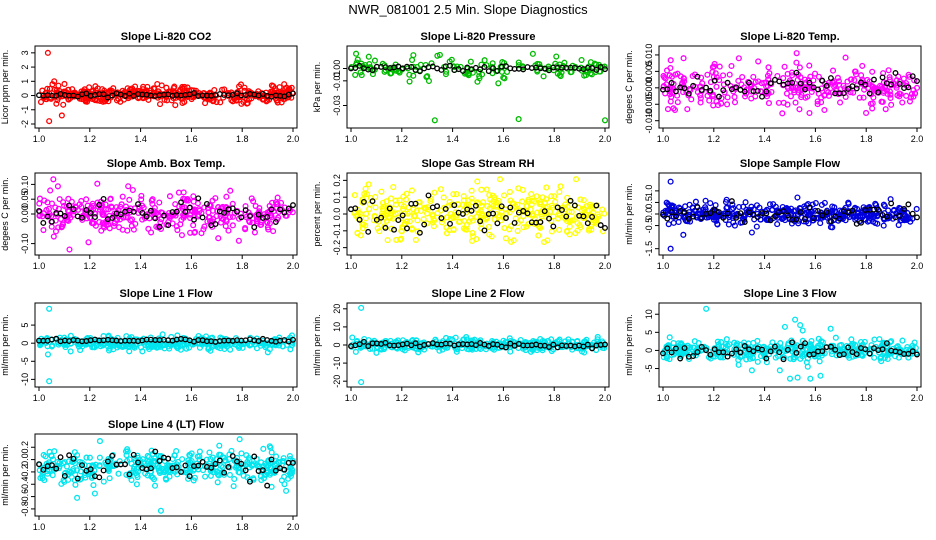 This screenshot has width=936, height=540. What do you see at coordinates (242, 266) in the screenshot?
I see `x-tick-label: 1.8` at bounding box center [242, 266].